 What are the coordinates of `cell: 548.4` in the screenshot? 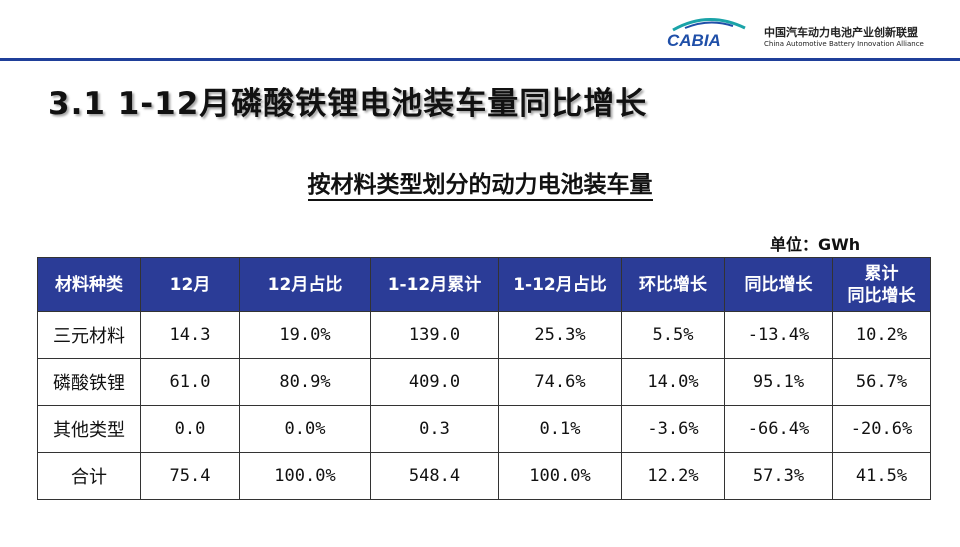 It's located at (434, 476).